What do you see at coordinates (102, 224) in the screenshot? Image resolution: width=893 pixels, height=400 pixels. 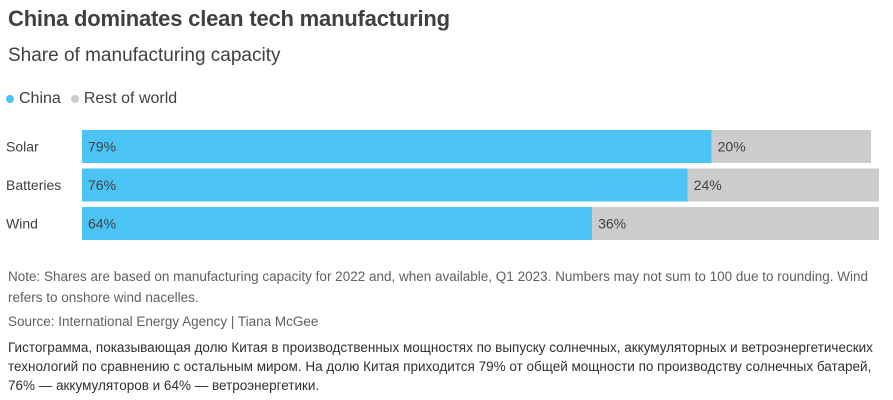 I see `data-label-wind-china: 64%` at bounding box center [102, 224].